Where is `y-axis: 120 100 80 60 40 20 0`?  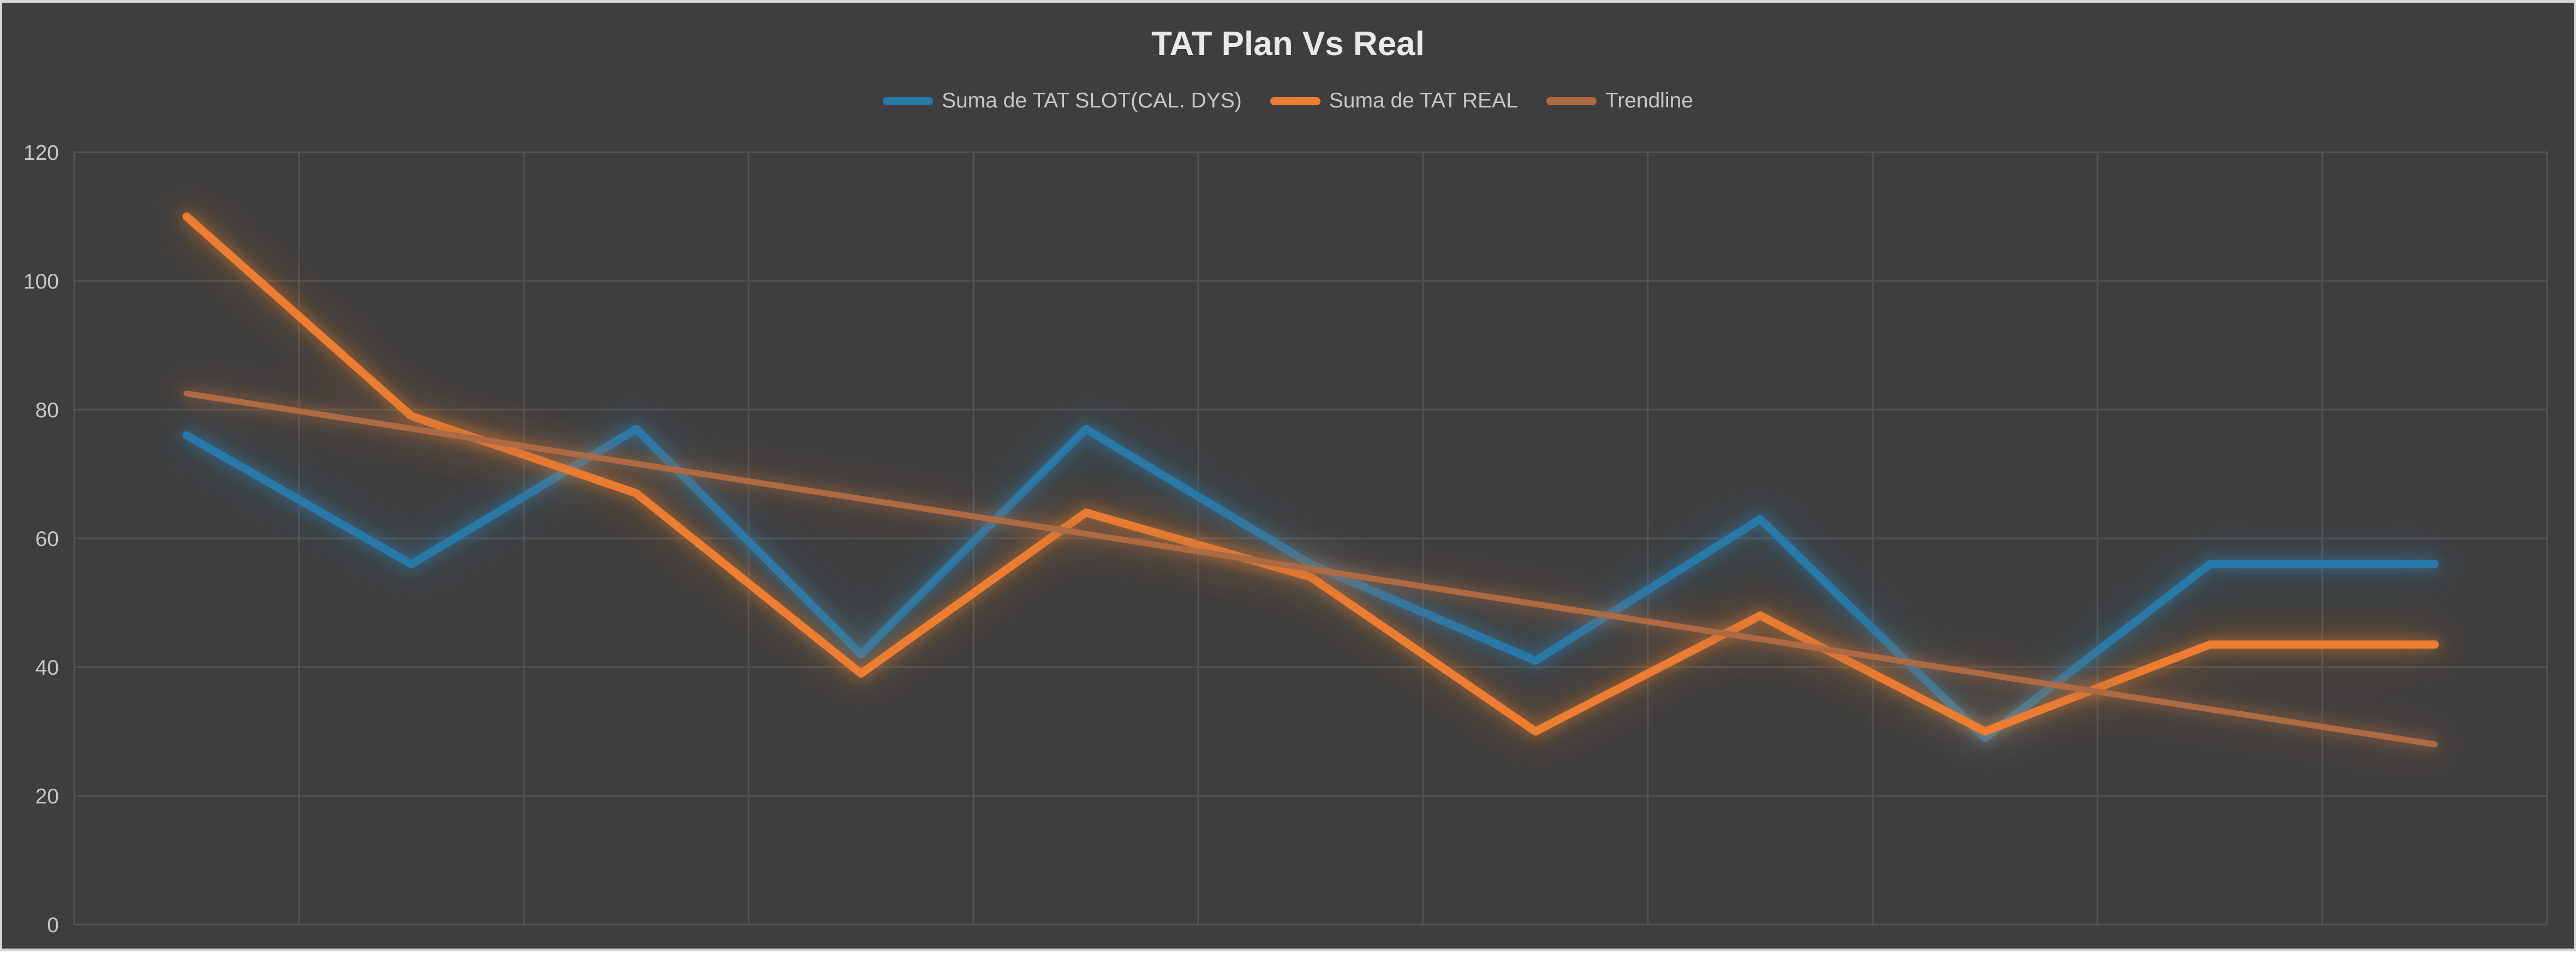
y-axis: 120 100 80 60 40 20 0 is located at coordinates (41, 539).